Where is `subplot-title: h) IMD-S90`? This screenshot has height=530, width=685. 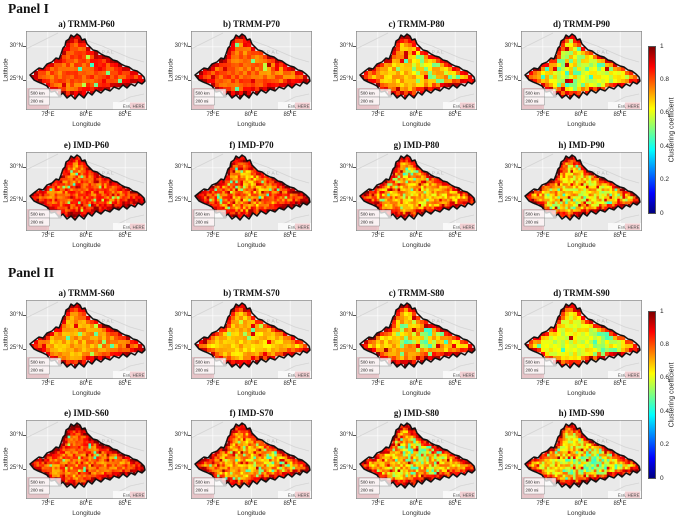 subplot-title: h) IMD-S90 is located at coordinates (581, 413).